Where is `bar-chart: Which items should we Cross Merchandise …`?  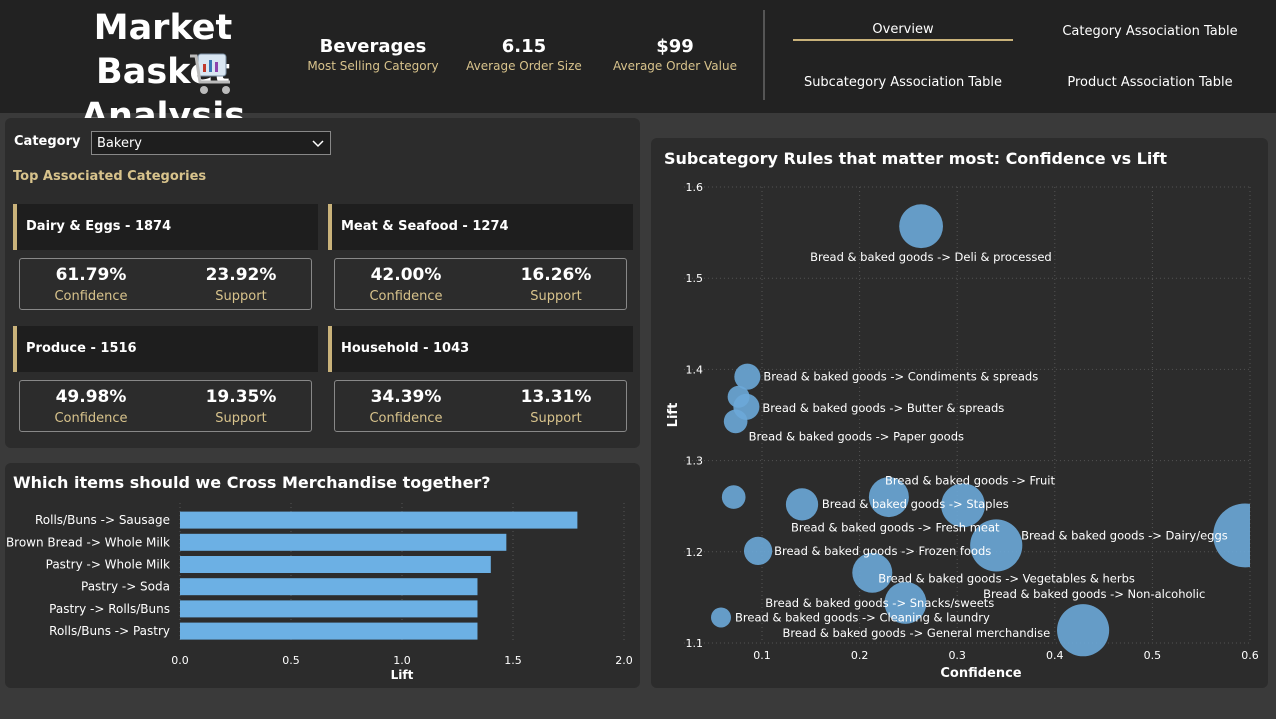
bar-chart: Which items should we Cross Merchandise … is located at coordinates (319, 577).